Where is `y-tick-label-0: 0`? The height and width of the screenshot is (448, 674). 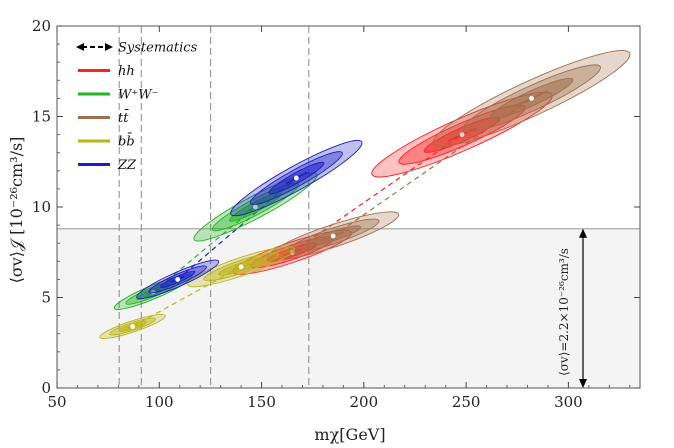 y-tick-label-0: 0 is located at coordinates (46, 388).